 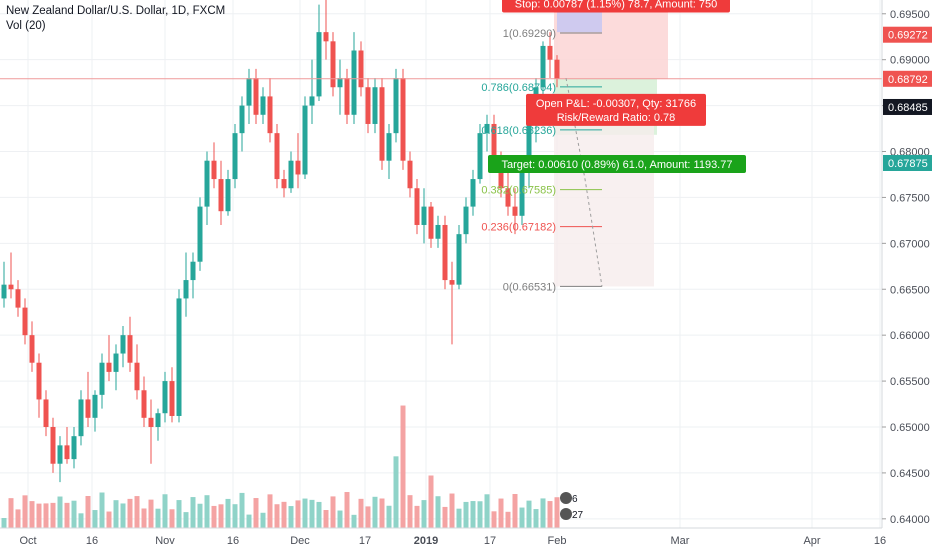 I want to click on fib-level-label: 0.786(0.68704), so click(x=518, y=88).